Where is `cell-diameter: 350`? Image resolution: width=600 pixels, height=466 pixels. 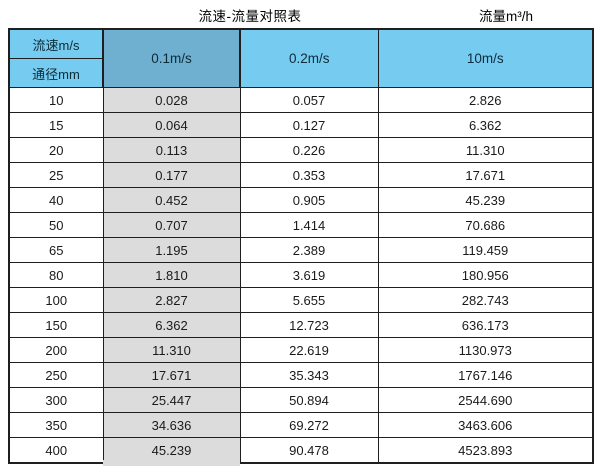 cell-diameter: 350 is located at coordinates (56, 425).